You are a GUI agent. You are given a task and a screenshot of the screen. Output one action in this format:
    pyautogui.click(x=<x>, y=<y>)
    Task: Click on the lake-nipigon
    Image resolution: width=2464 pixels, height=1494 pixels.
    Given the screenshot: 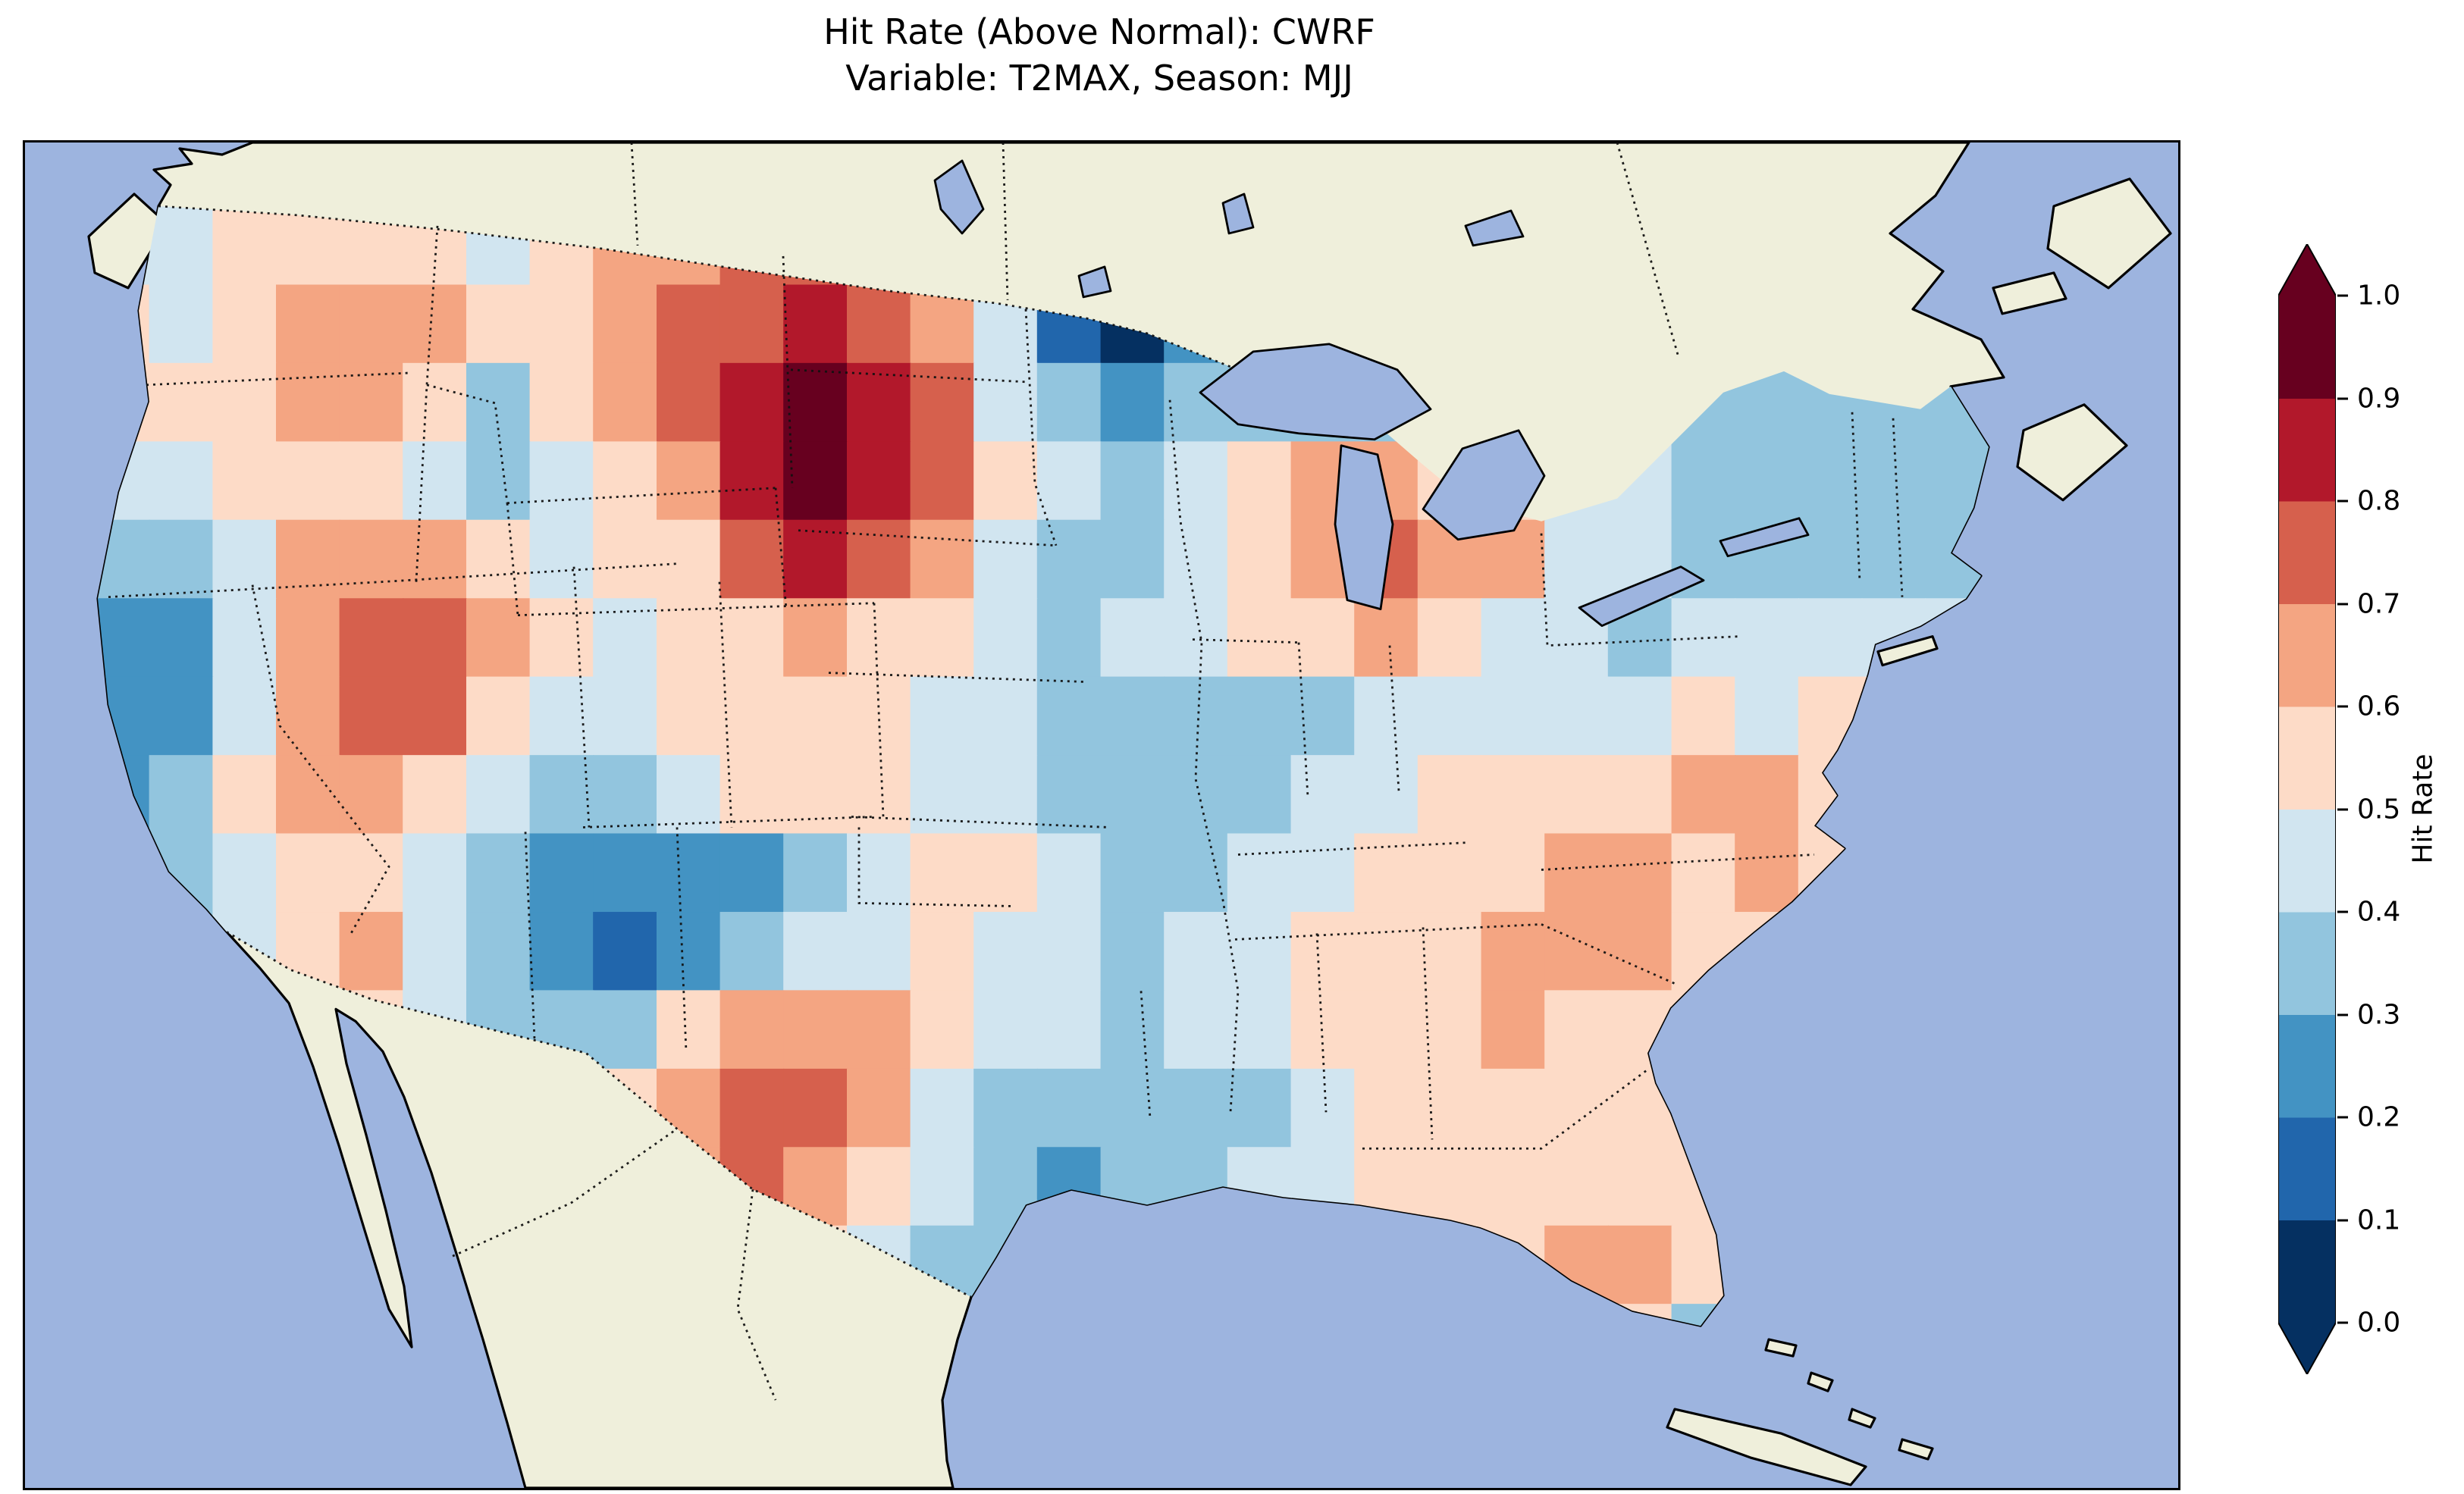 What is the action you would take?
    pyautogui.click(x=1238, y=214)
    